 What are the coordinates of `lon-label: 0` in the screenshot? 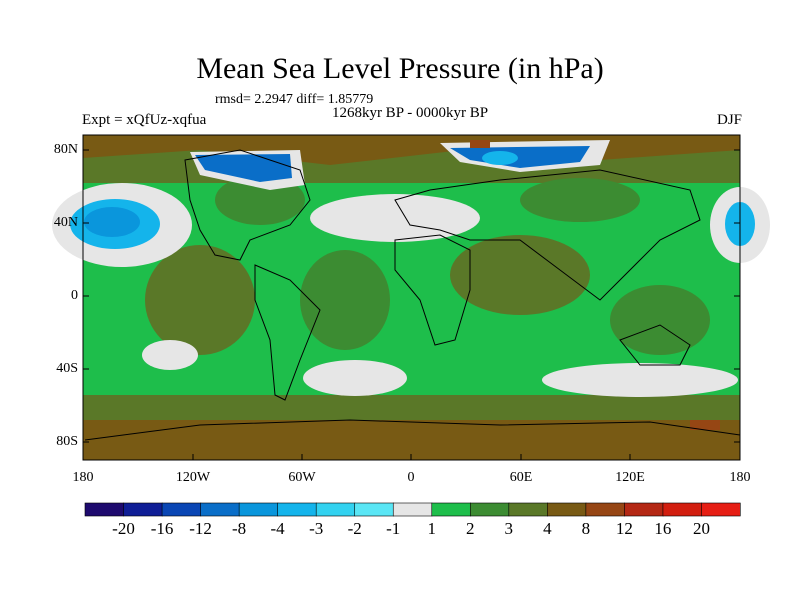 It's located at (411, 477).